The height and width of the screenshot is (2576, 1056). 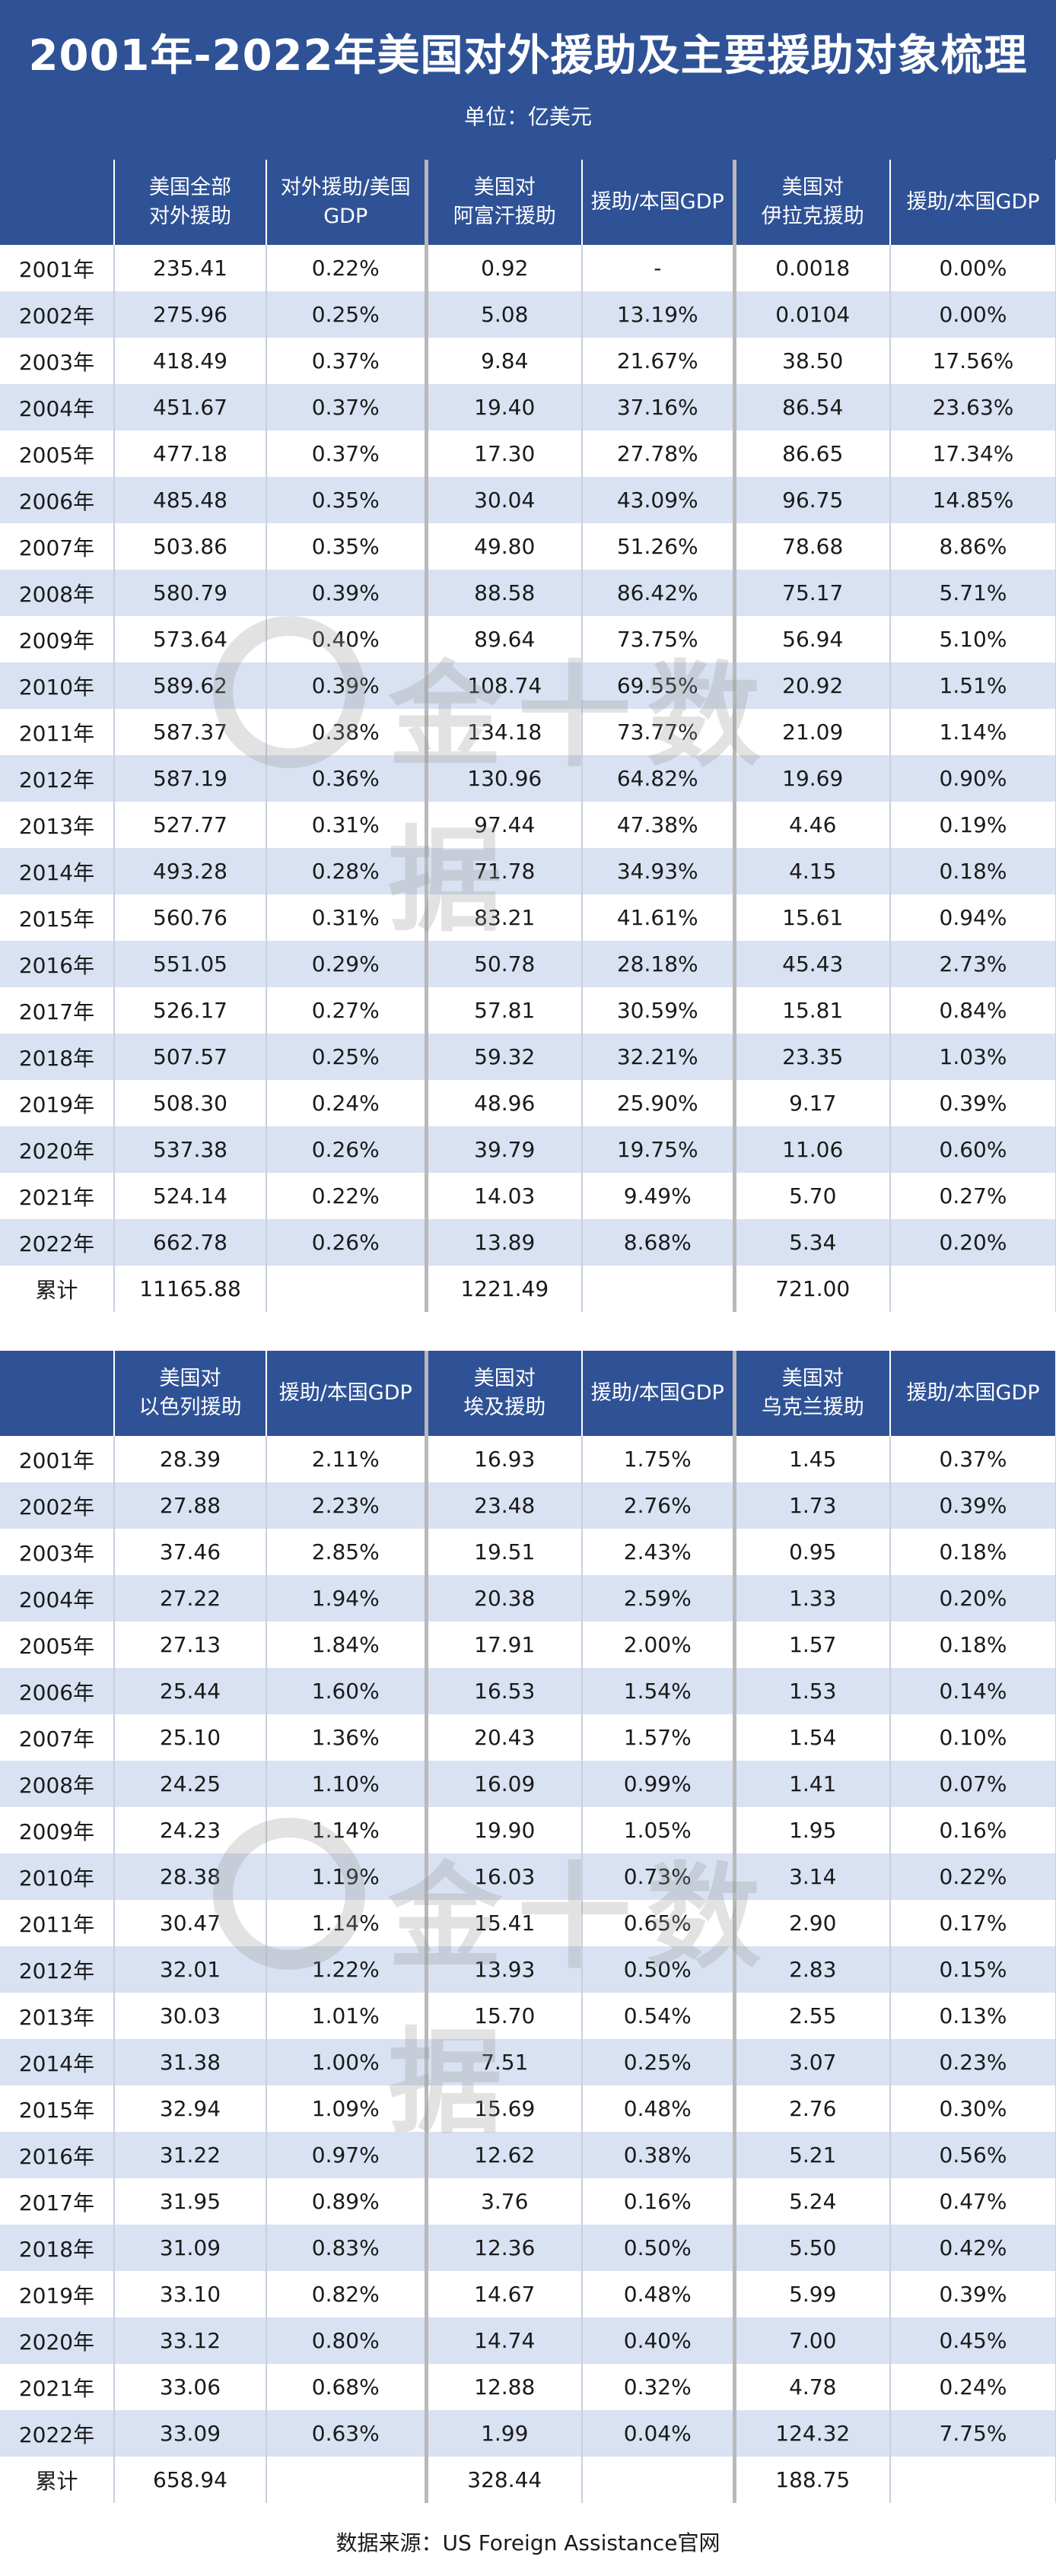 What do you see at coordinates (973, 314) in the screenshot?
I see `table-cell: 0.00%` at bounding box center [973, 314].